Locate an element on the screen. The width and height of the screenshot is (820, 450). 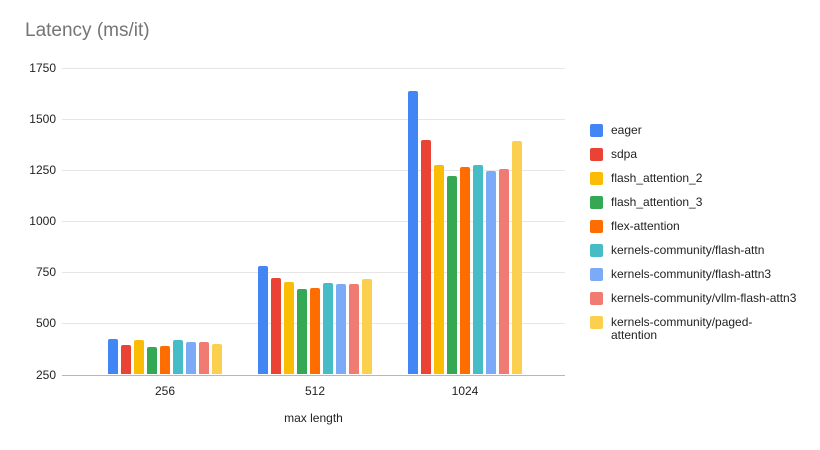
legend-item-kernels-community-flash-attn3: kernels-community/flash-attn3 is located at coordinates (697, 274).